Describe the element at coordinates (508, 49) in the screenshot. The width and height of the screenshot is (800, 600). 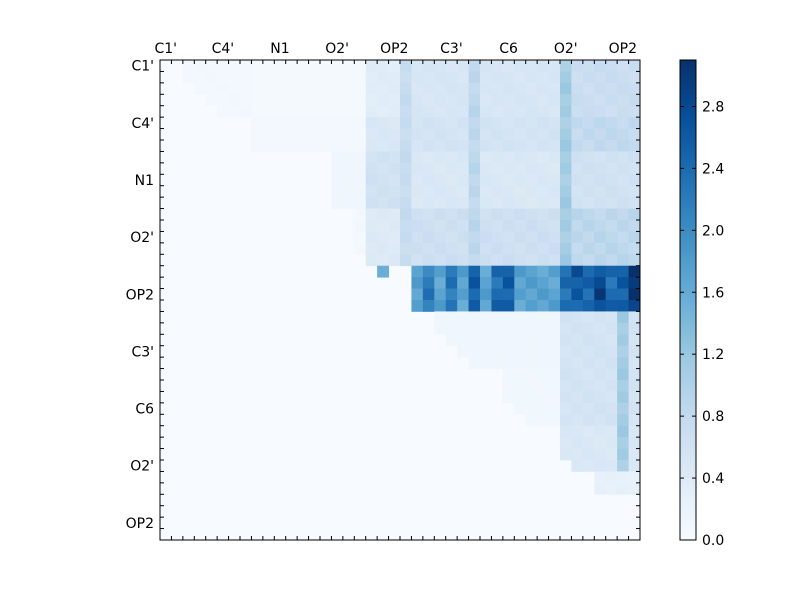
I see `x-tick-label: C6` at that location.